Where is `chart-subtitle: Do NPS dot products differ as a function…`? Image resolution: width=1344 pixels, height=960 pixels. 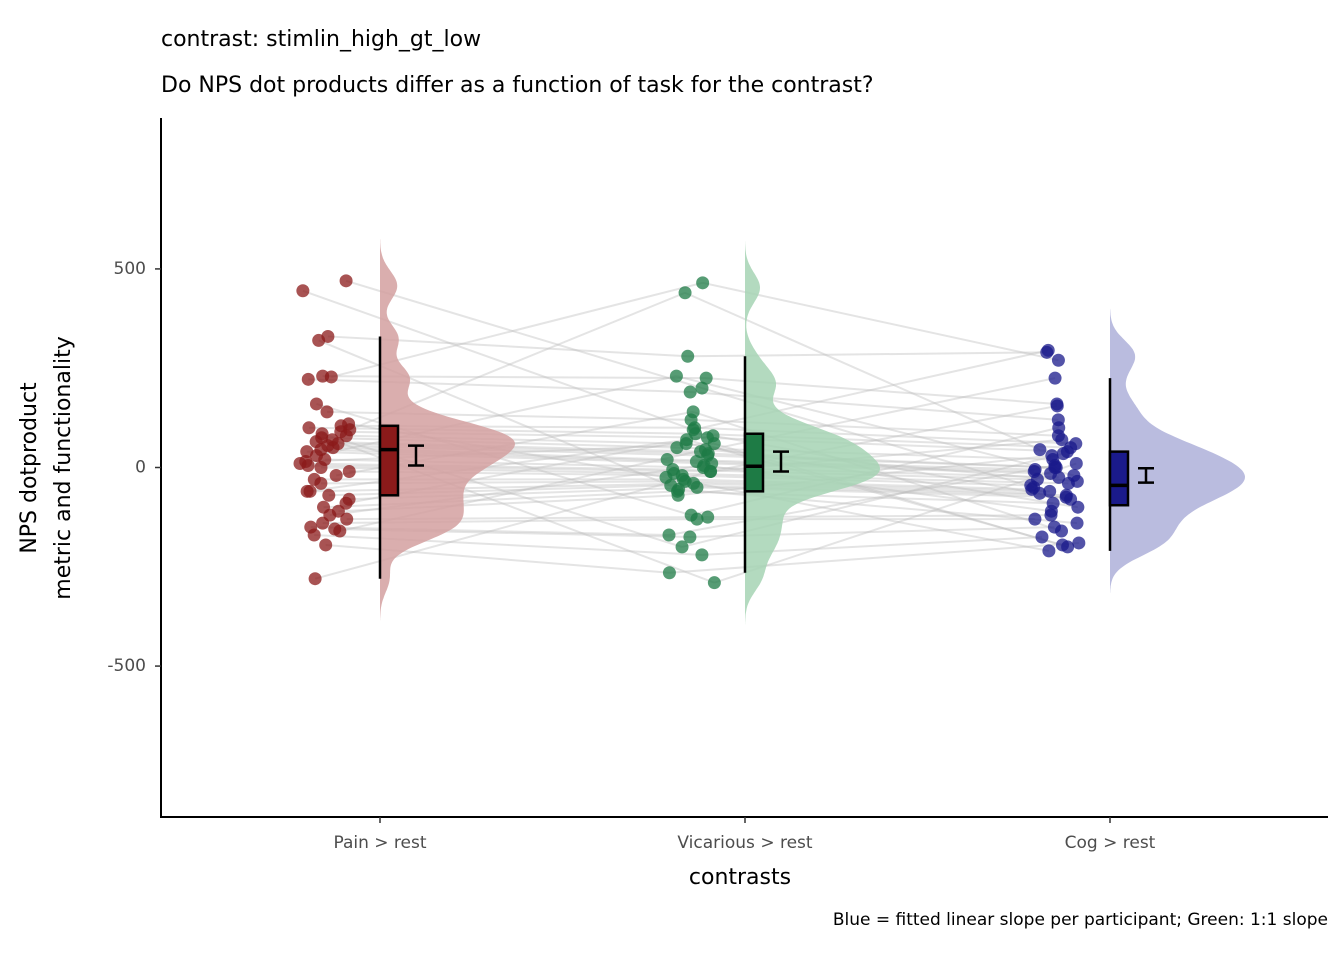 chart-subtitle: Do NPS dot products differ as a function… is located at coordinates (517, 85).